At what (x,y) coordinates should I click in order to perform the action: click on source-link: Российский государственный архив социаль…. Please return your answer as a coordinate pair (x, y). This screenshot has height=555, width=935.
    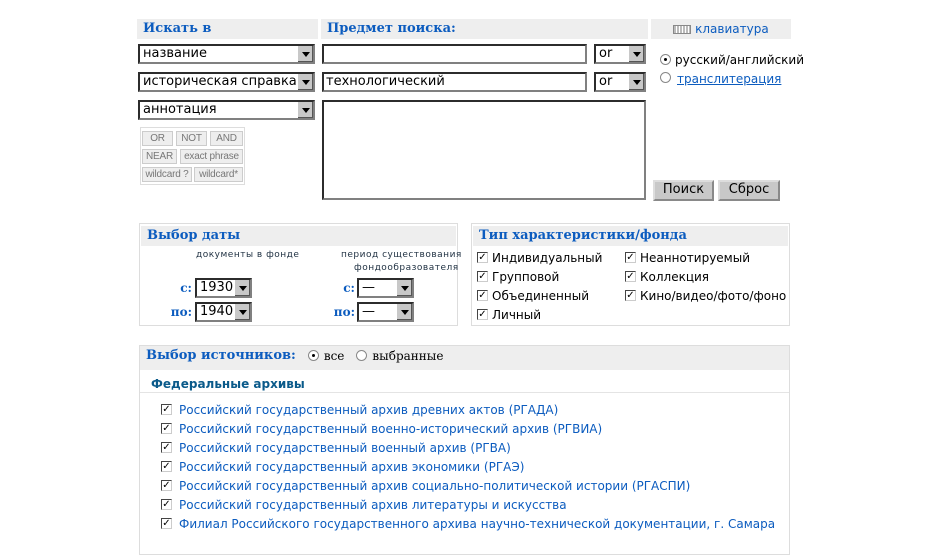
    Looking at the image, I should click on (435, 486).